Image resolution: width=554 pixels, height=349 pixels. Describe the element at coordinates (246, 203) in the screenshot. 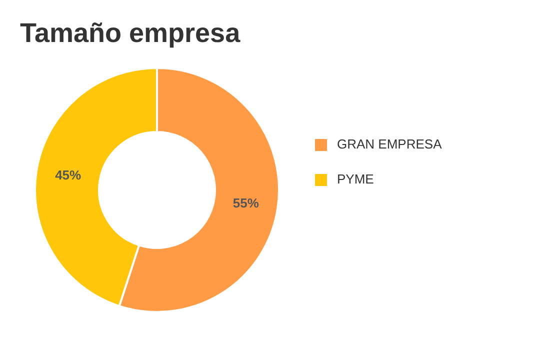

I see `data-label: 55%` at that location.